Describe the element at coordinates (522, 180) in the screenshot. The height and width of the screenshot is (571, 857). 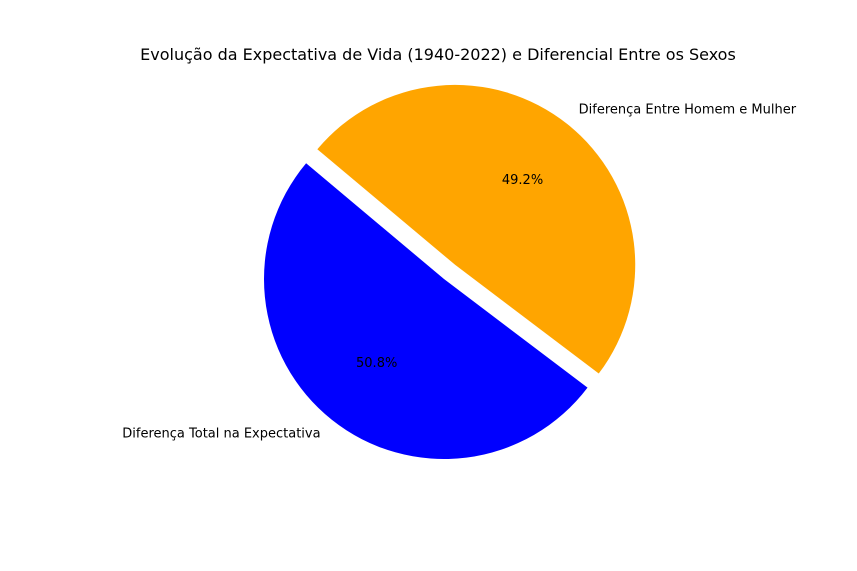
I see `slice-percent-diferenca-entre-homem-e-mulher: 49.2%` at that location.